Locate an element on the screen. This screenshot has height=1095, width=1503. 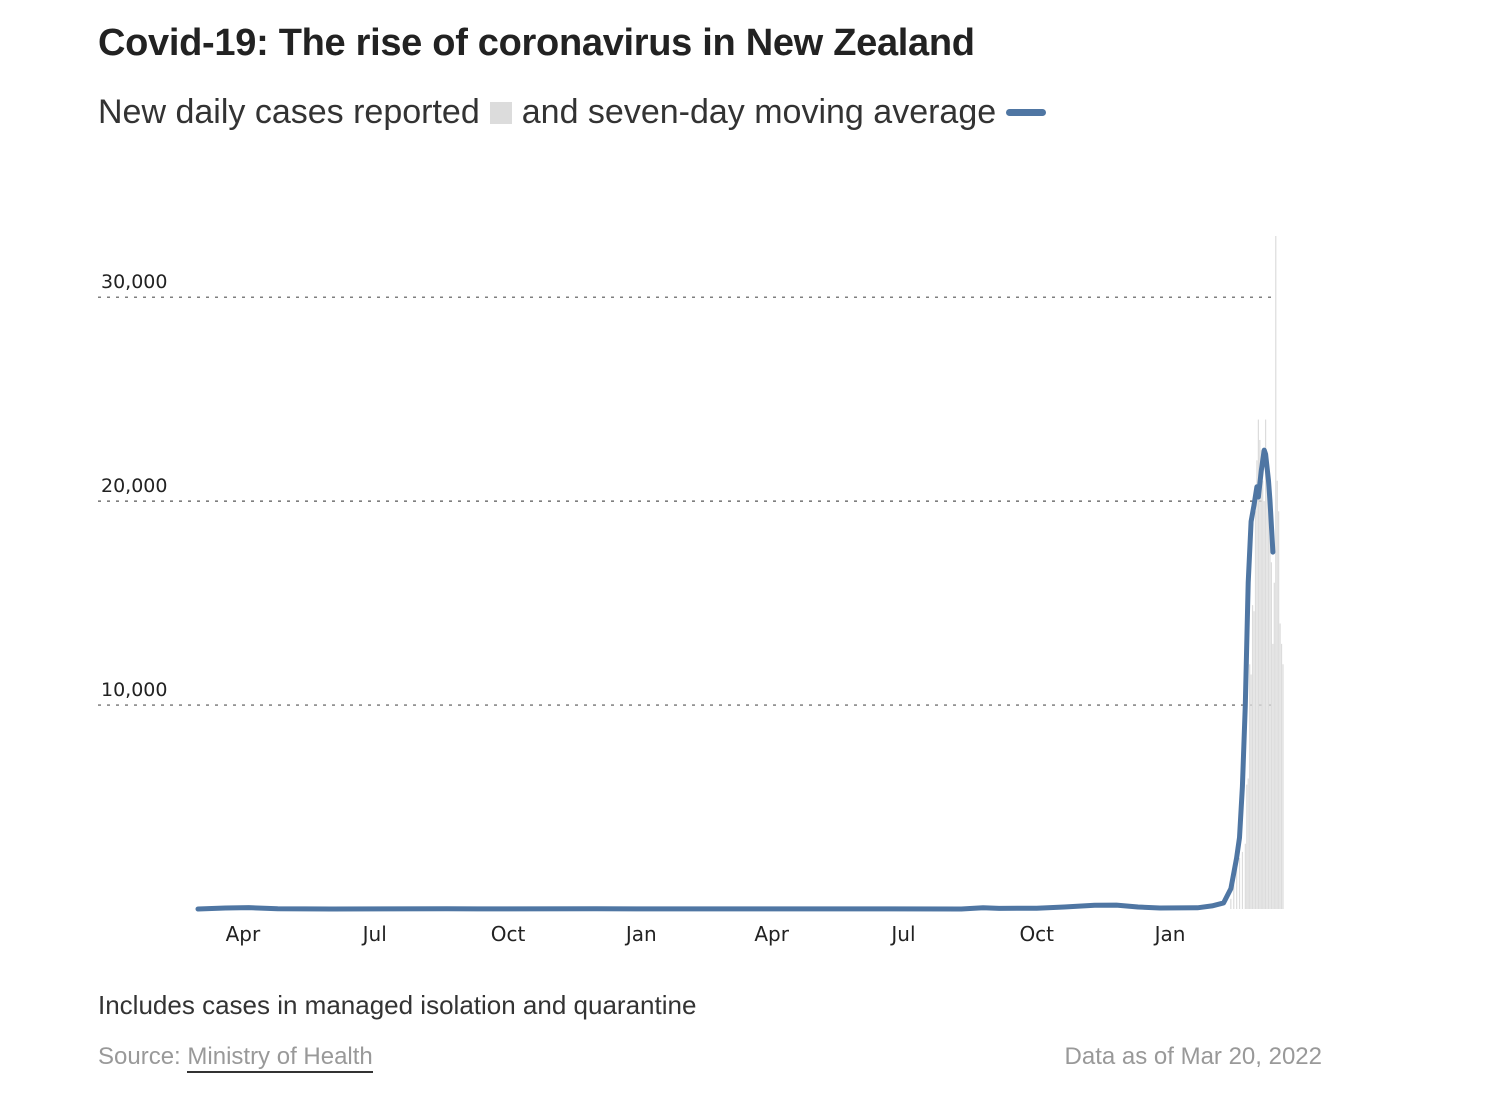
source-prefix: Source: is located at coordinates (143, 1056).